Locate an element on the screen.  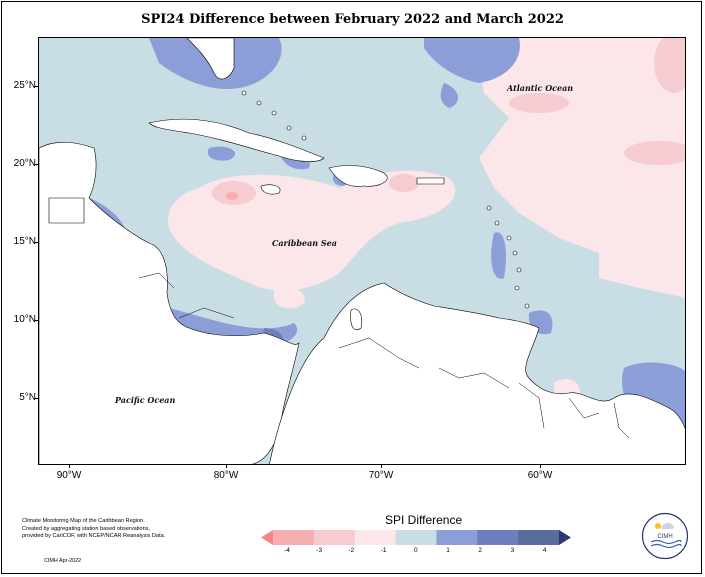
legend-tick-label: -1 is located at coordinates (383, 550).